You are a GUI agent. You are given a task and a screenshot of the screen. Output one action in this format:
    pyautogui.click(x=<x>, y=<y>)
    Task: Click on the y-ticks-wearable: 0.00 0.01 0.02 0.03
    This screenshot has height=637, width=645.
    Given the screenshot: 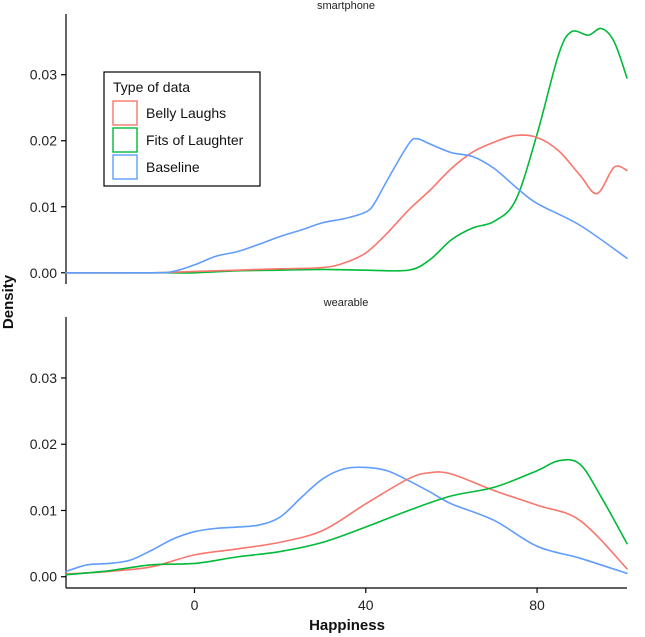 What is the action you would take?
    pyautogui.click(x=48, y=477)
    